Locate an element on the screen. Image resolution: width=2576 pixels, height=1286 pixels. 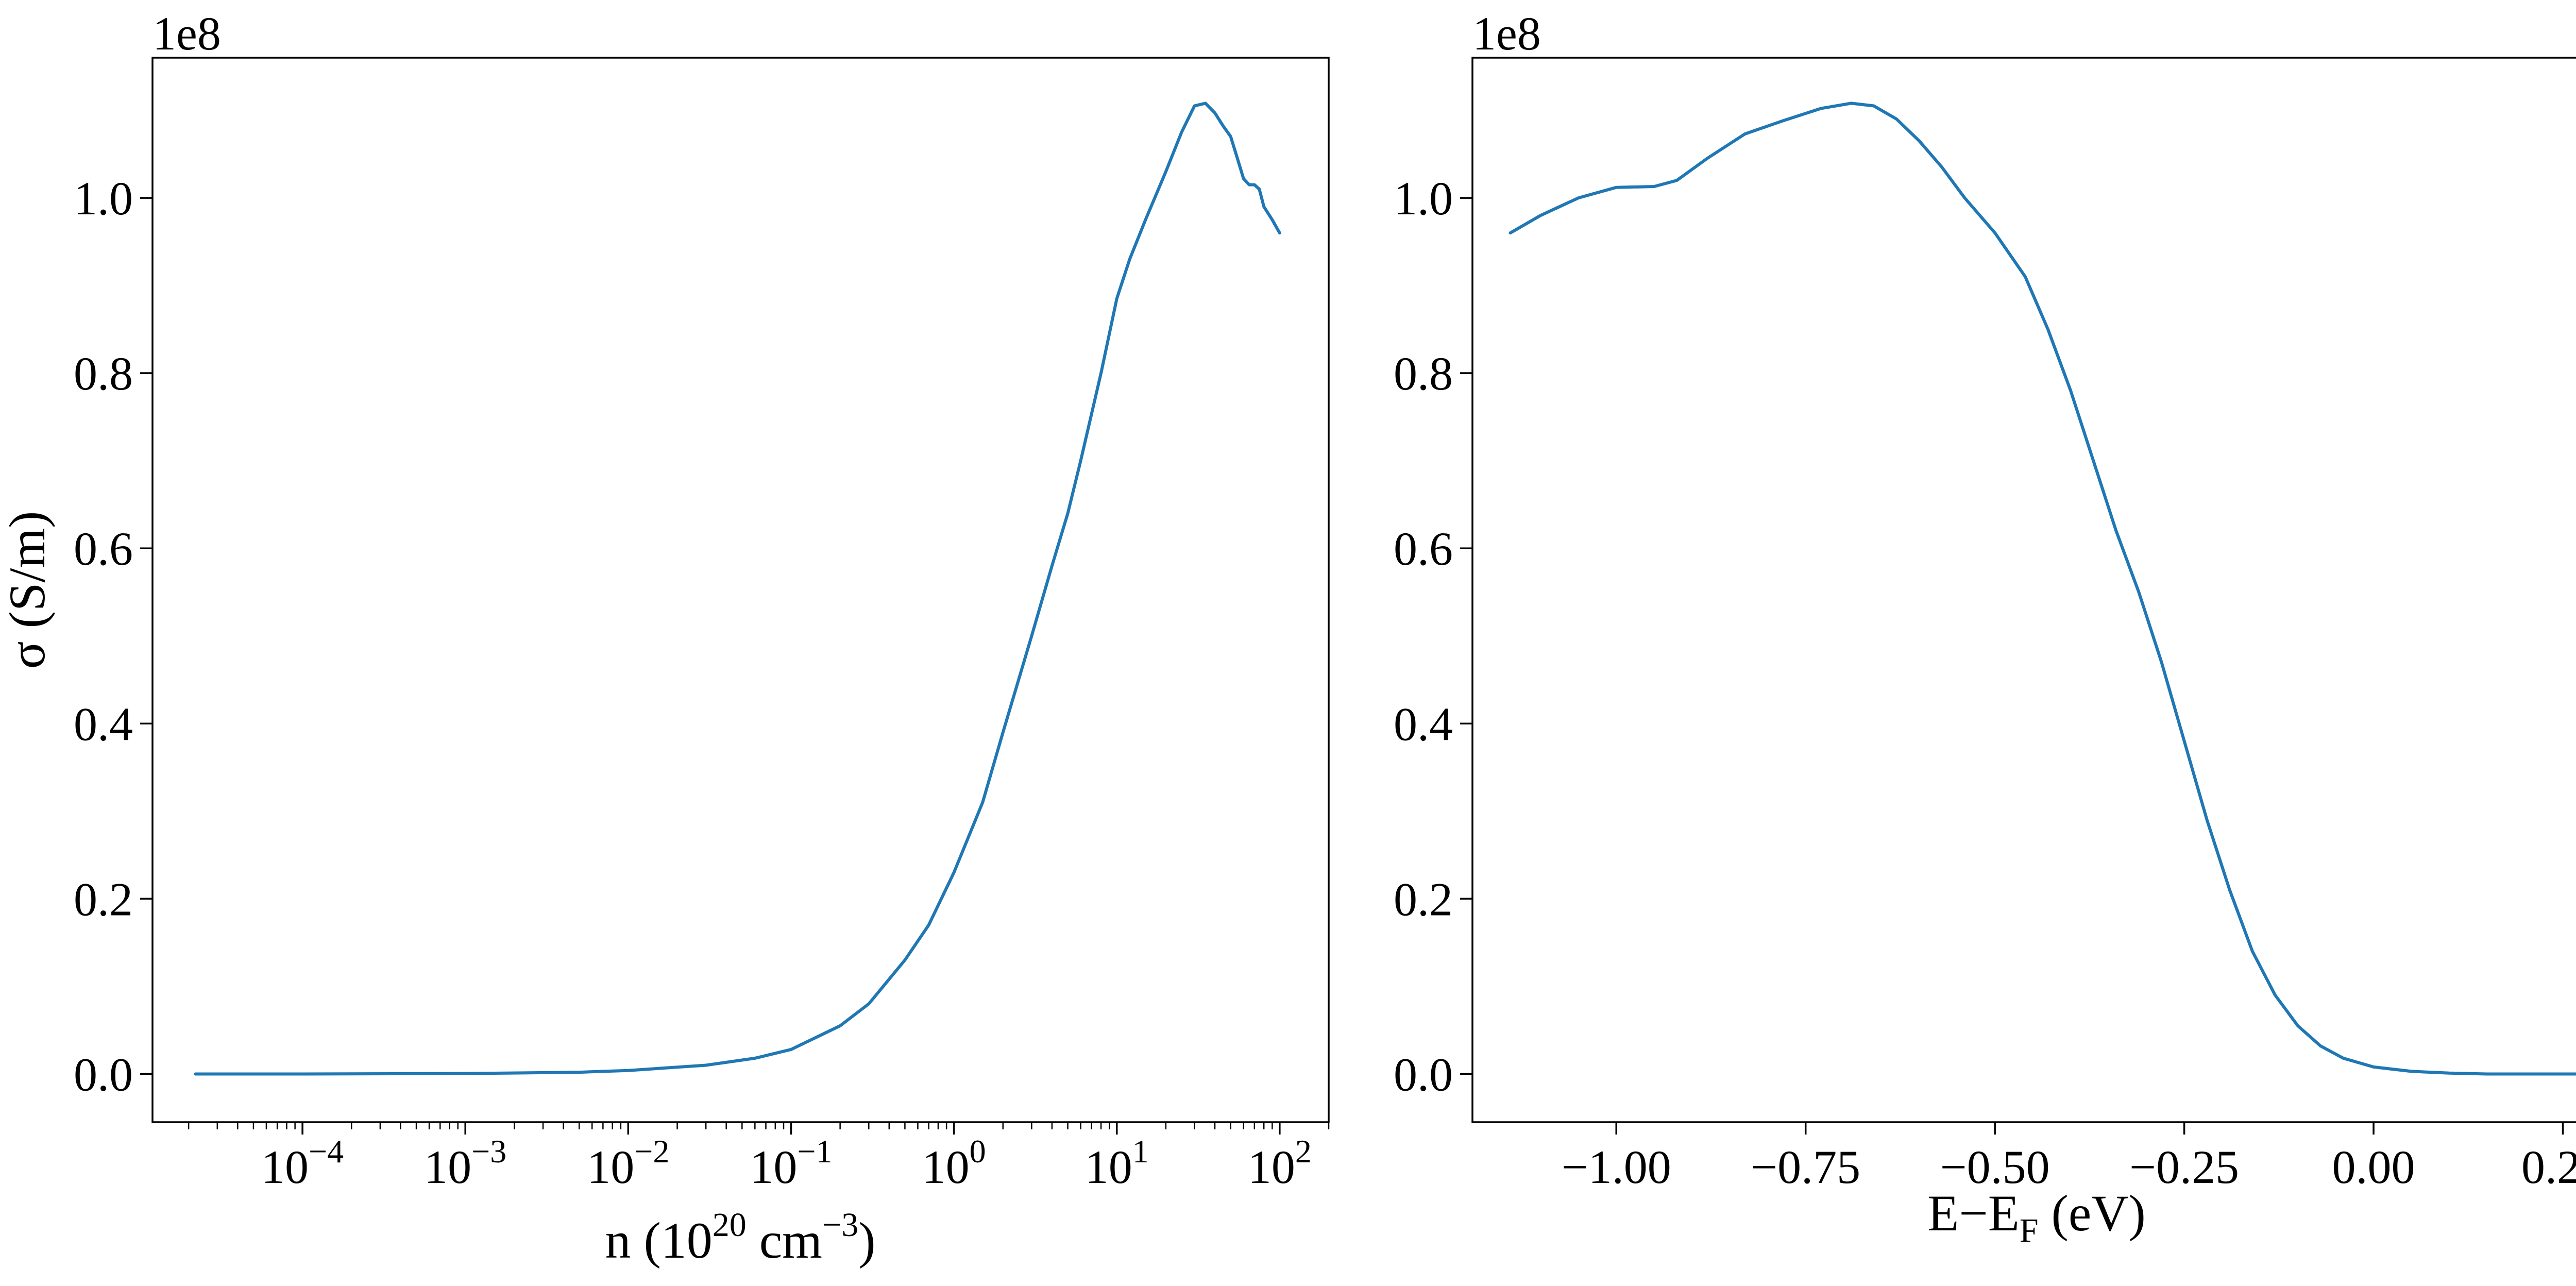
x-tick-label: 10⁻⁴ is located at coordinates (302, 1163).